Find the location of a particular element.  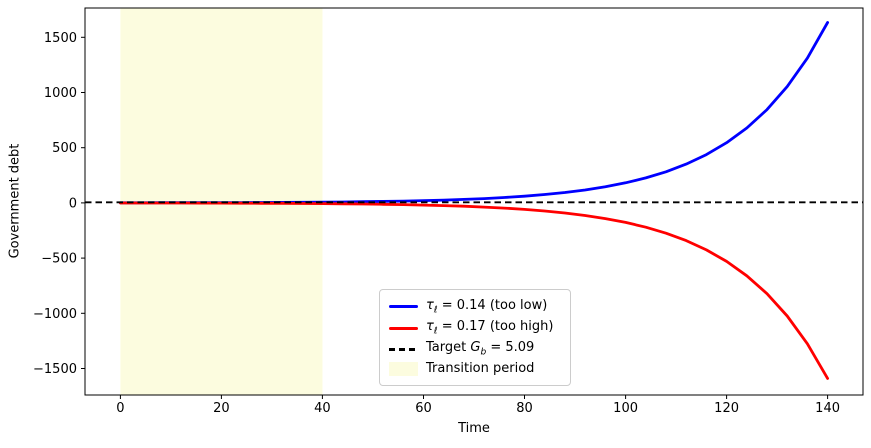

y-tick-label: −1500 is located at coordinates (55, 369).